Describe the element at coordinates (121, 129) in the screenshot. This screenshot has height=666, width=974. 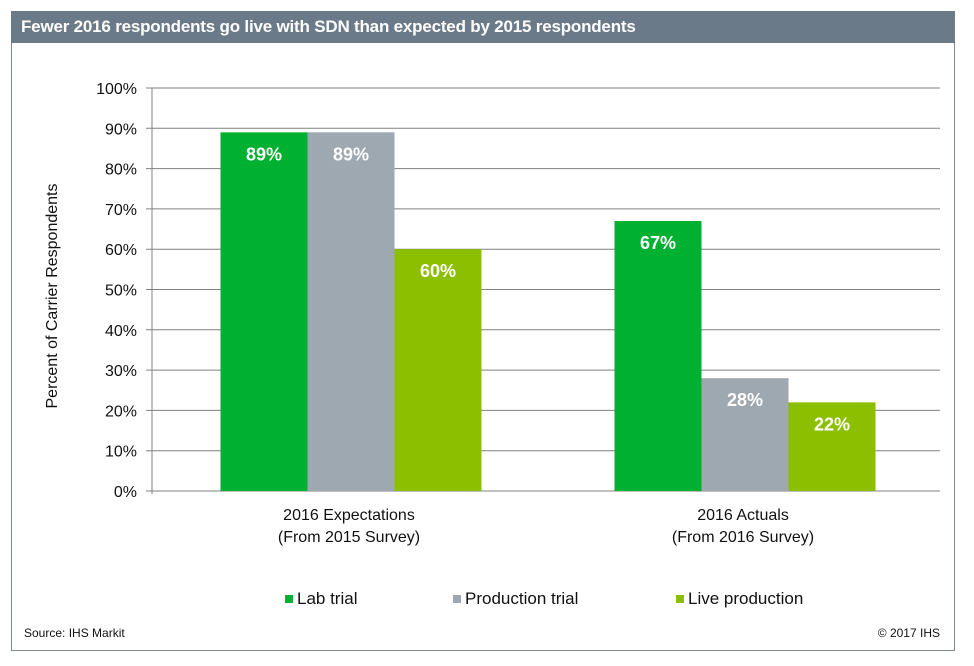
I see `y-tick-label: 90%` at that location.